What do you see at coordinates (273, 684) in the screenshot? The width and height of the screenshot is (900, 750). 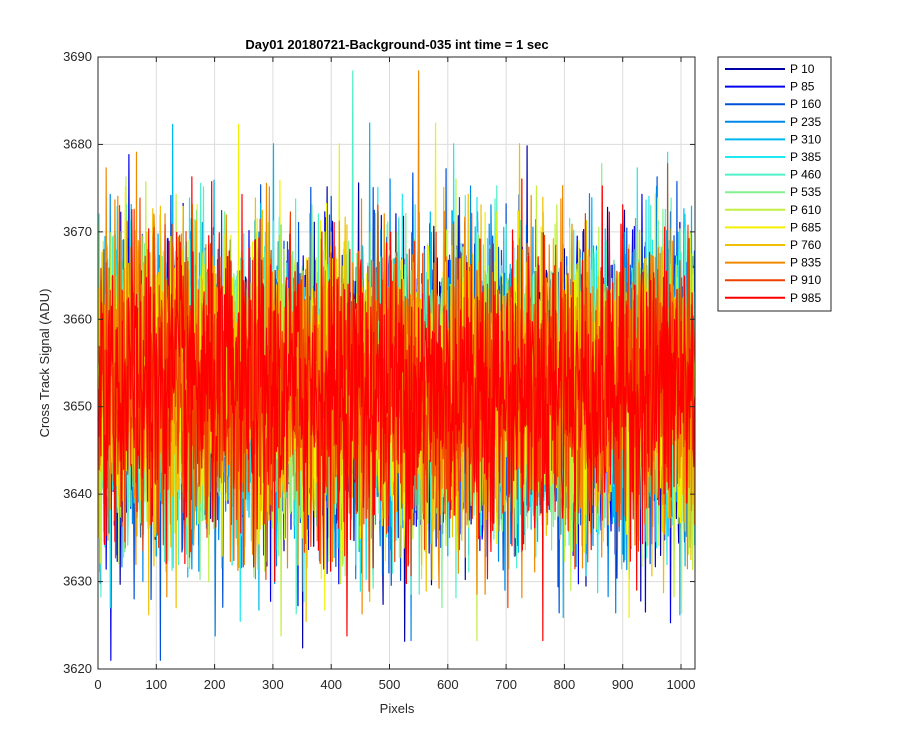 I see `x-tick-label: 300` at bounding box center [273, 684].